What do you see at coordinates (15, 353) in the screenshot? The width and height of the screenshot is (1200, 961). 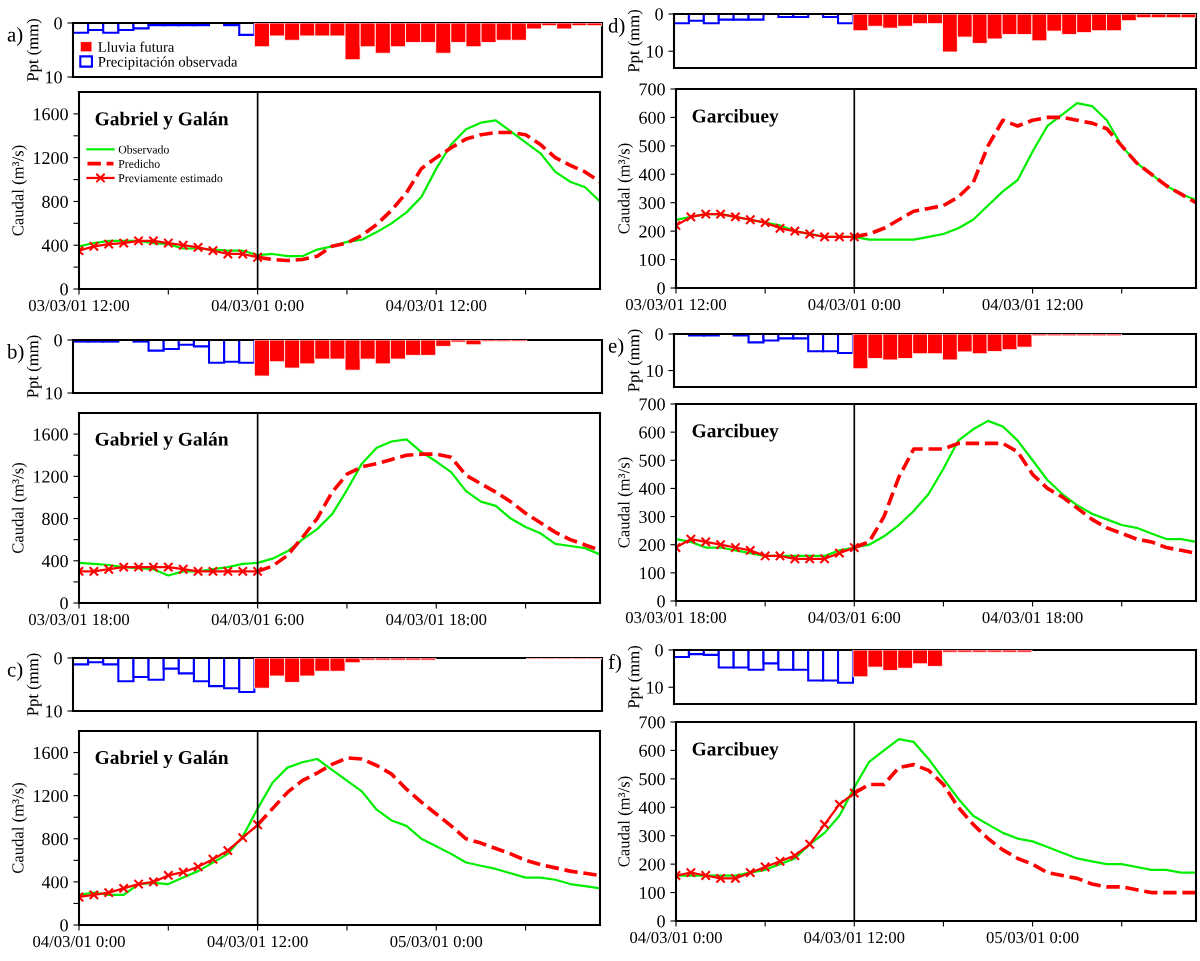 I see `text: b)` at bounding box center [15, 353].